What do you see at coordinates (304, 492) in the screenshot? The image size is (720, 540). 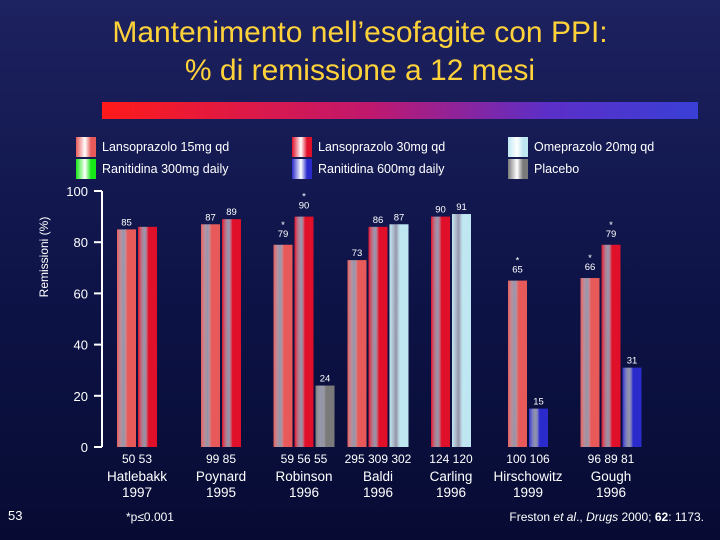 I see `study-year-robinson: 1996` at bounding box center [304, 492].